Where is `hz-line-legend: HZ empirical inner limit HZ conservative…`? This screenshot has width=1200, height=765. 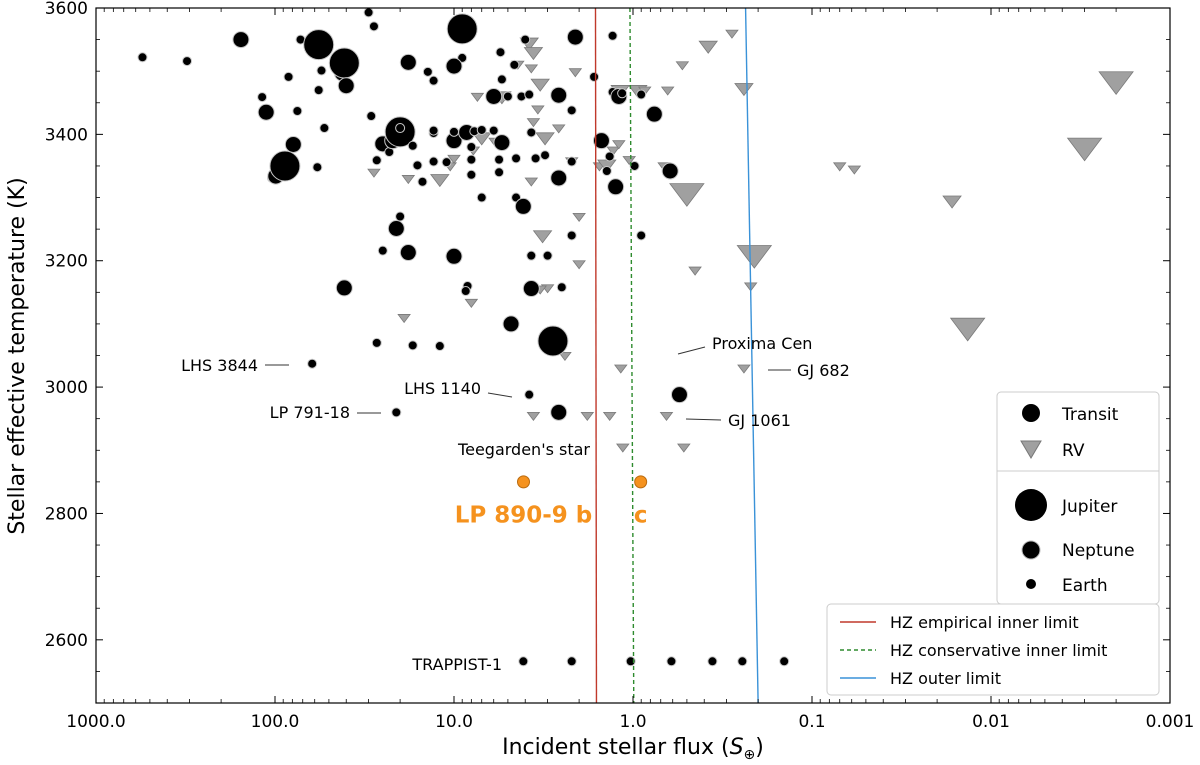
hz-line-legend: HZ empirical inner limit HZ conservative… is located at coordinates (993, 649).